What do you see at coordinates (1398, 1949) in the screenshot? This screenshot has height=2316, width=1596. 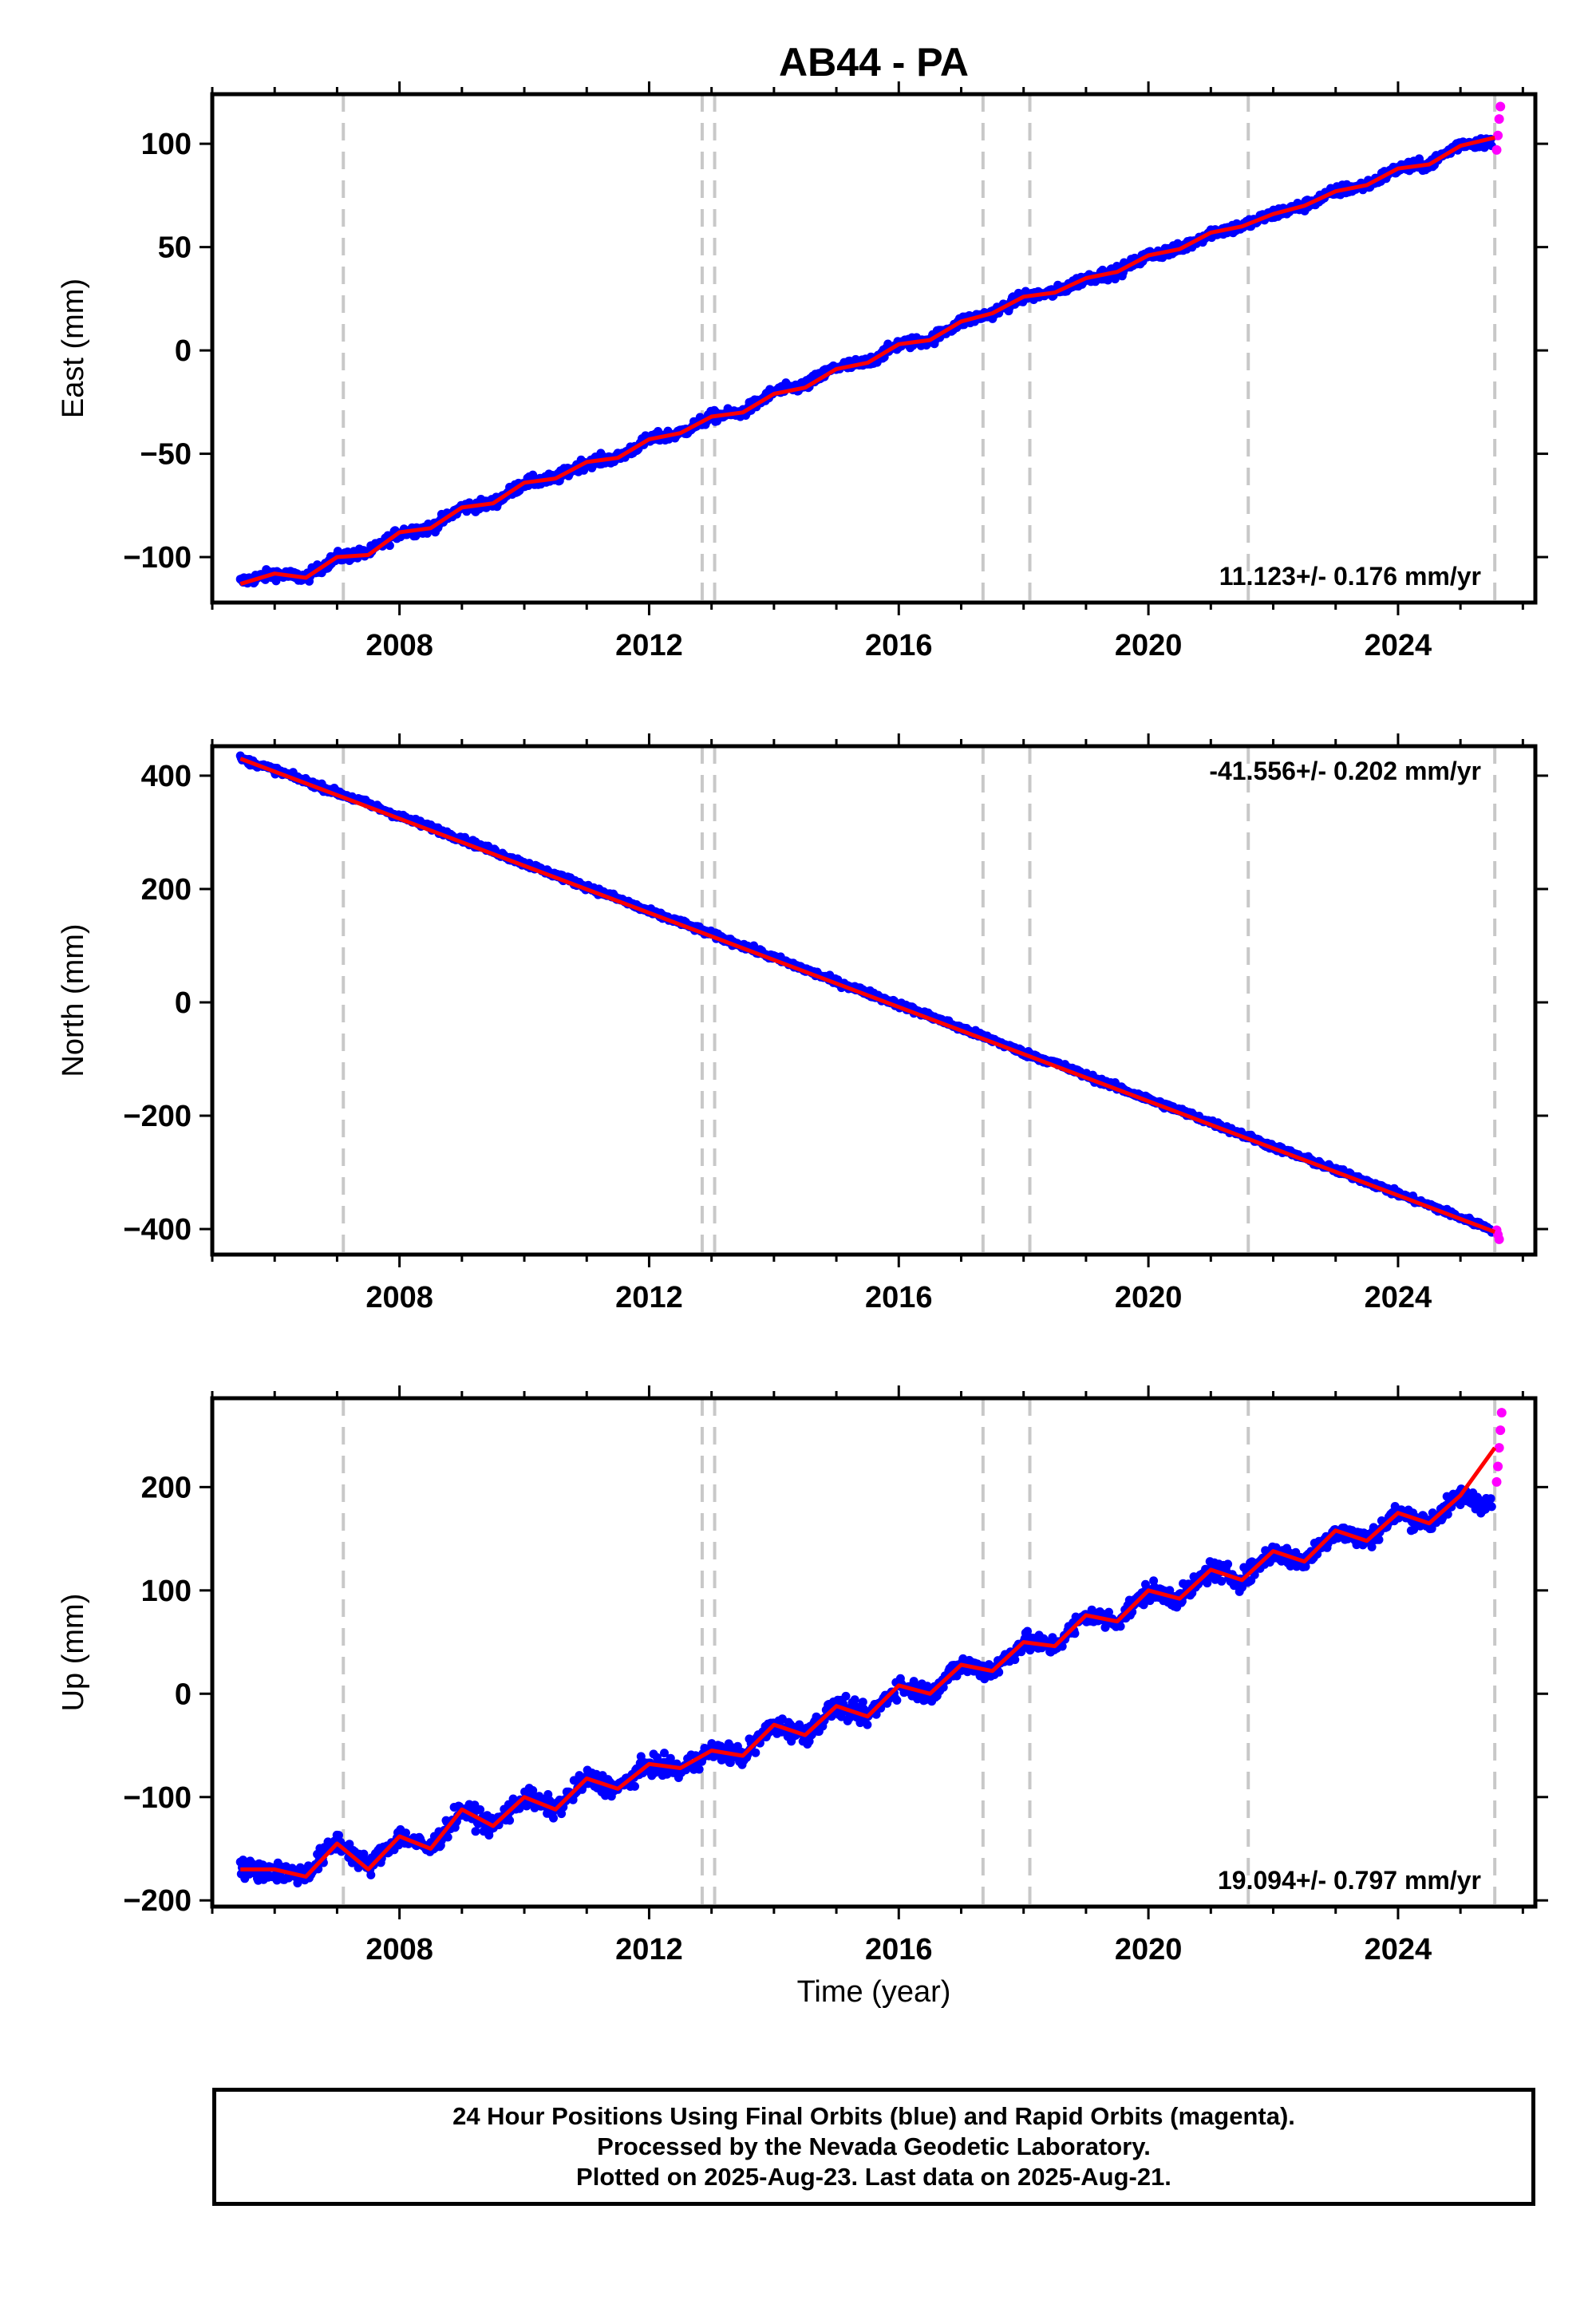 I see `up-x-tick-label: 2024` at bounding box center [1398, 1949].